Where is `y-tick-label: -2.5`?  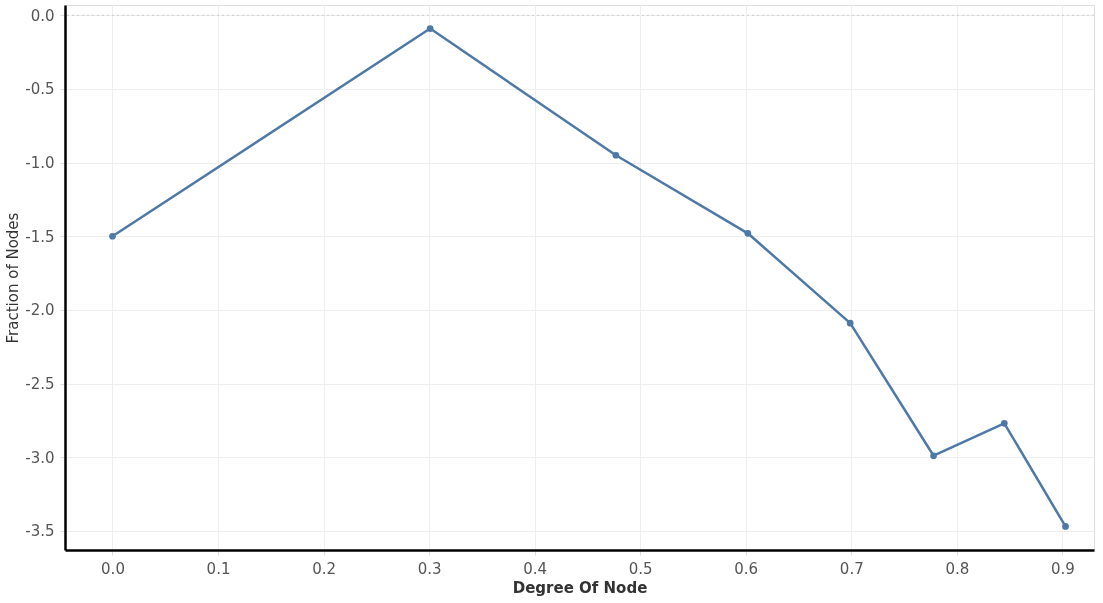
y-tick-label: -2.5 is located at coordinates (40, 384).